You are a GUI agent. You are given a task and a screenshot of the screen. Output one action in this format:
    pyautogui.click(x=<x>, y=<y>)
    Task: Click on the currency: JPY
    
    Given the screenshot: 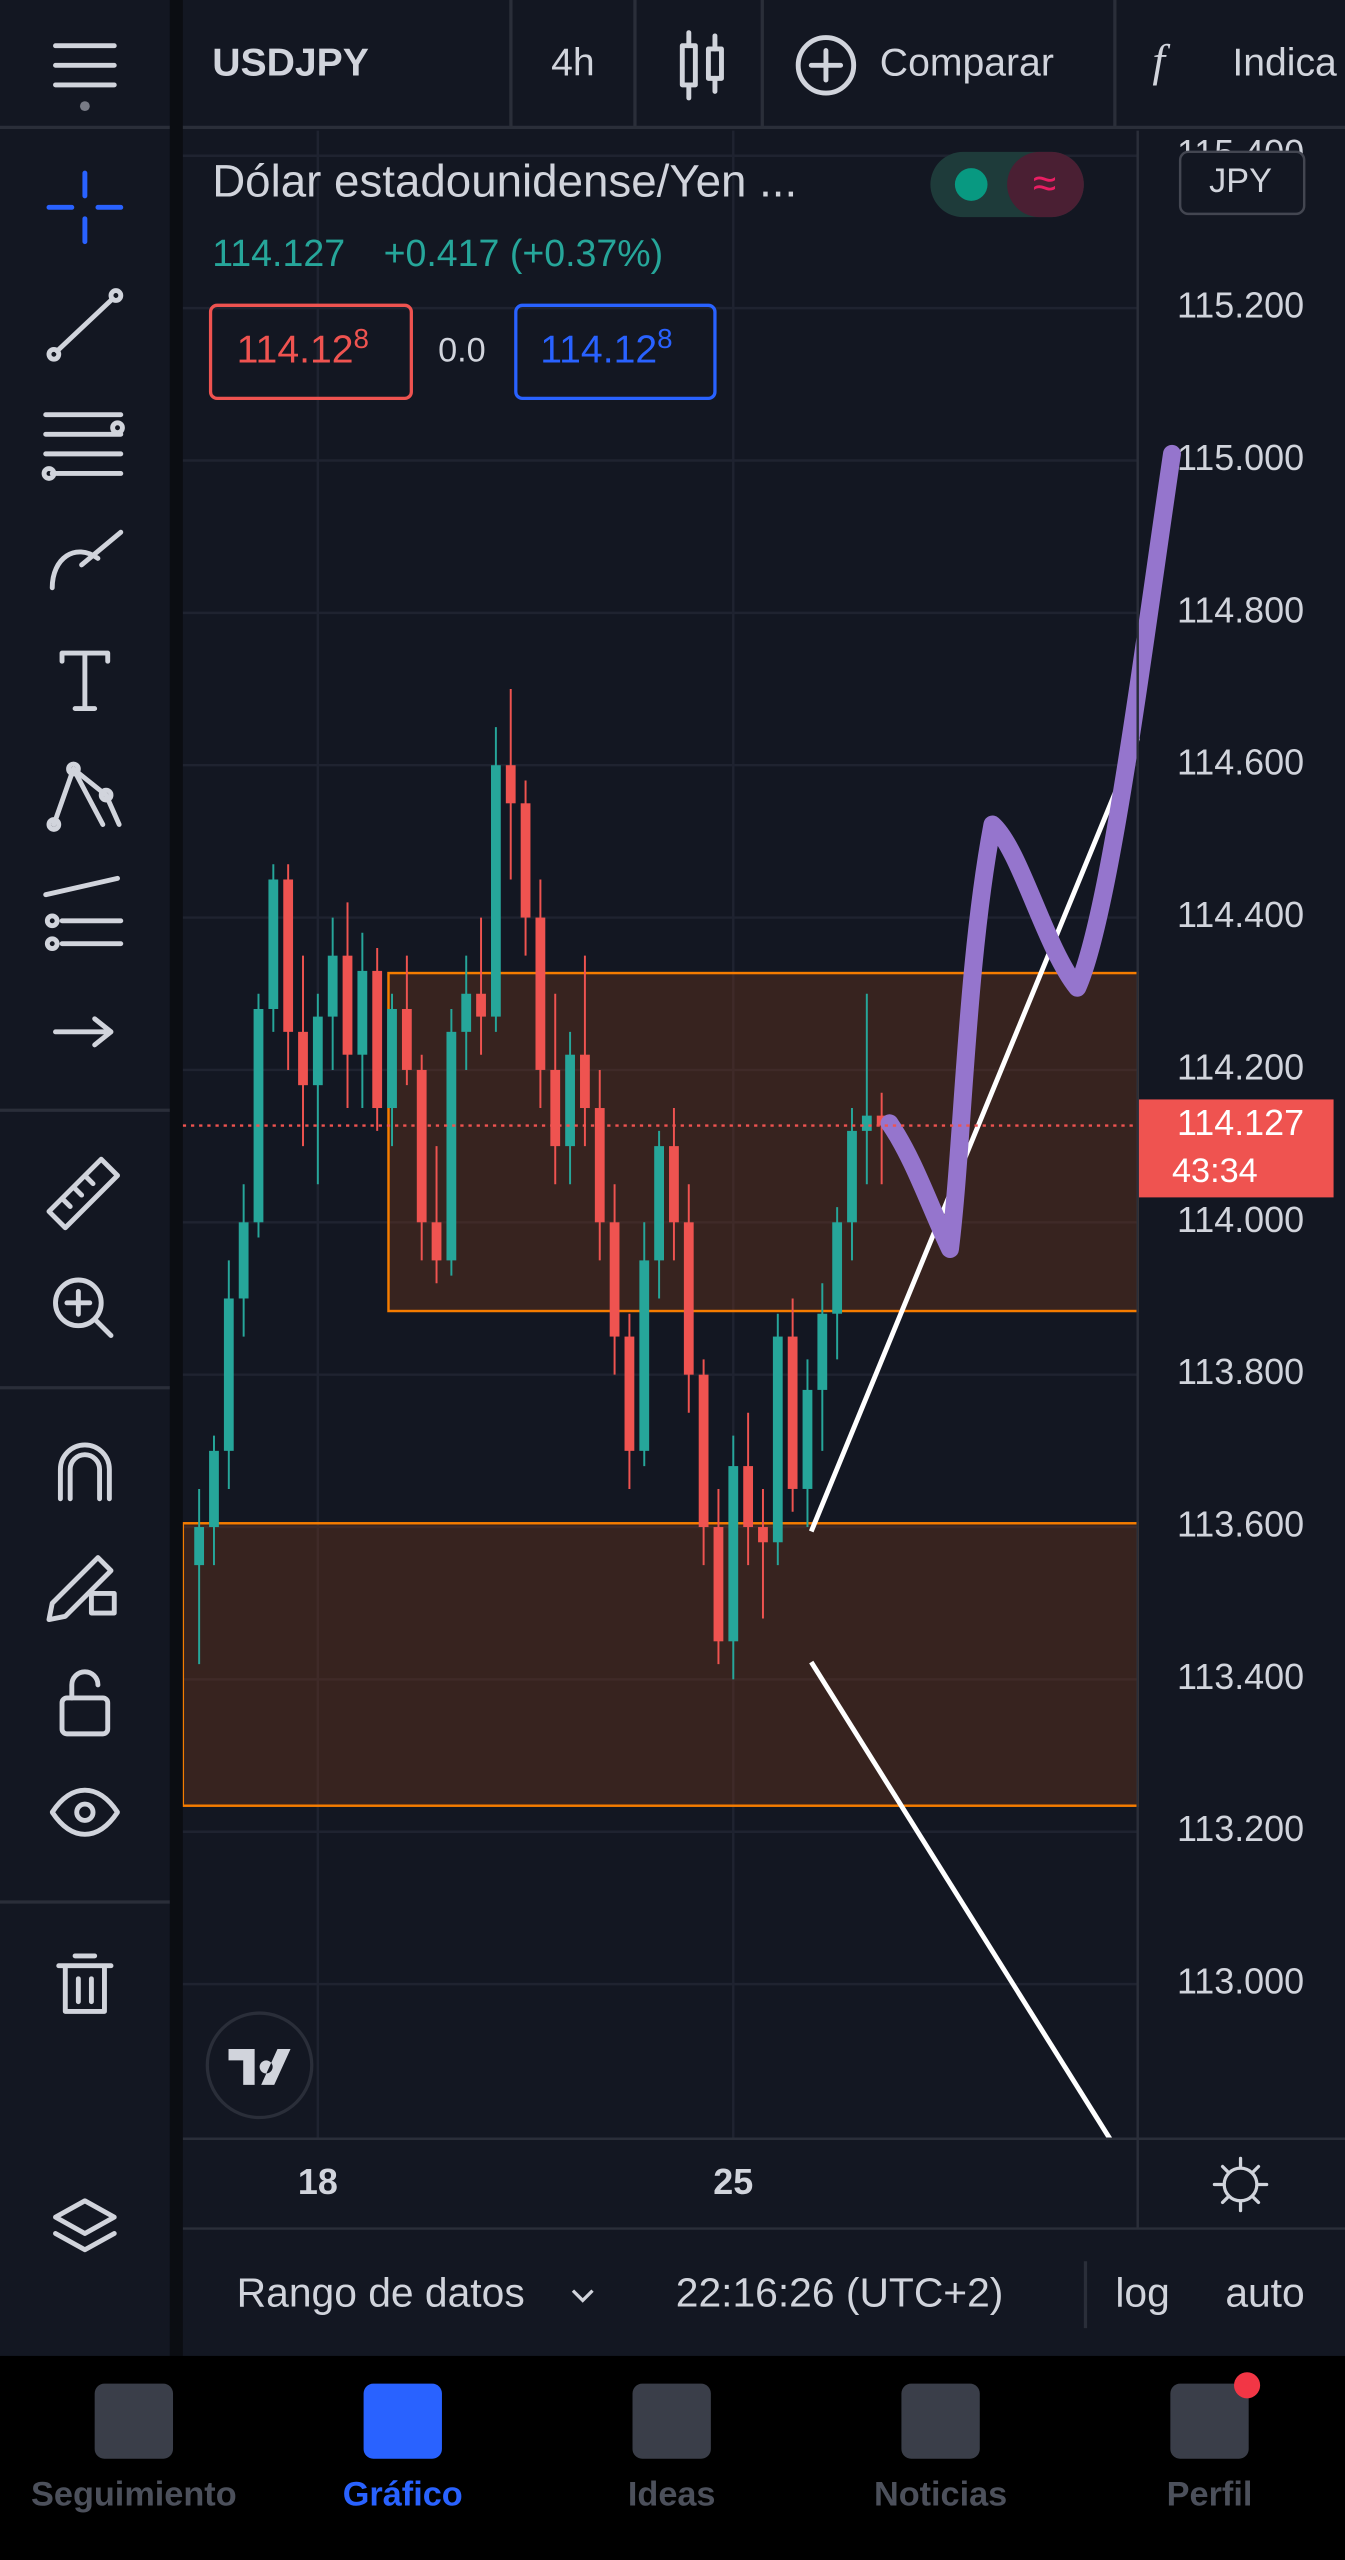 What is the action you would take?
    pyautogui.click(x=1240, y=181)
    